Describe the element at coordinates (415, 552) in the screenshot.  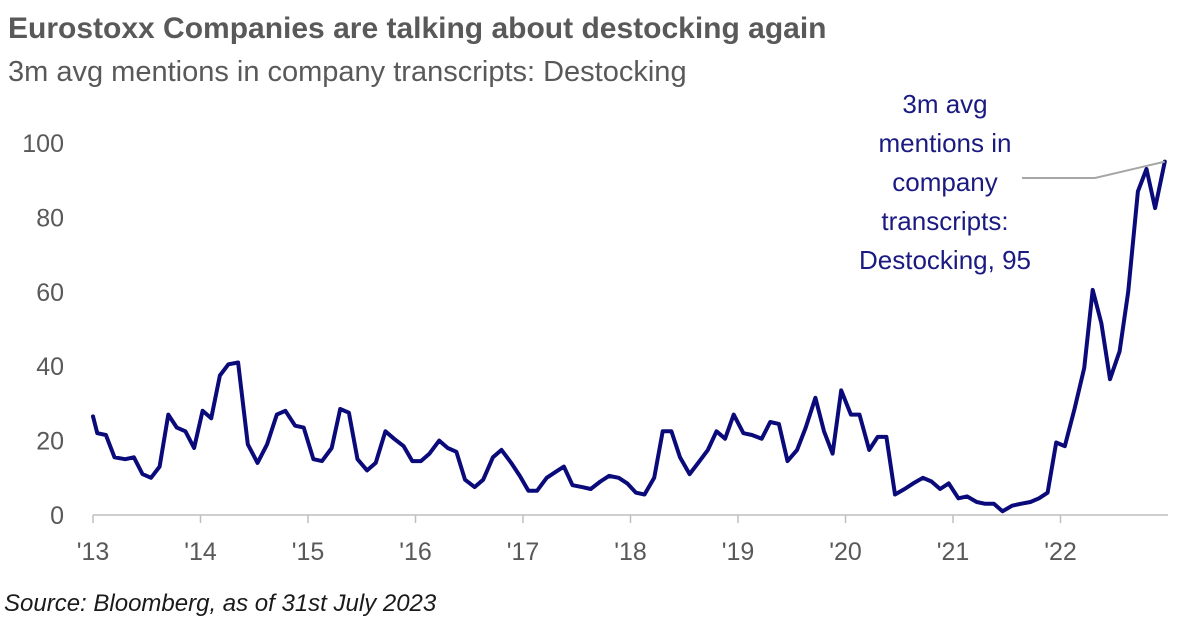
I see `x-tick-label: '16` at that location.